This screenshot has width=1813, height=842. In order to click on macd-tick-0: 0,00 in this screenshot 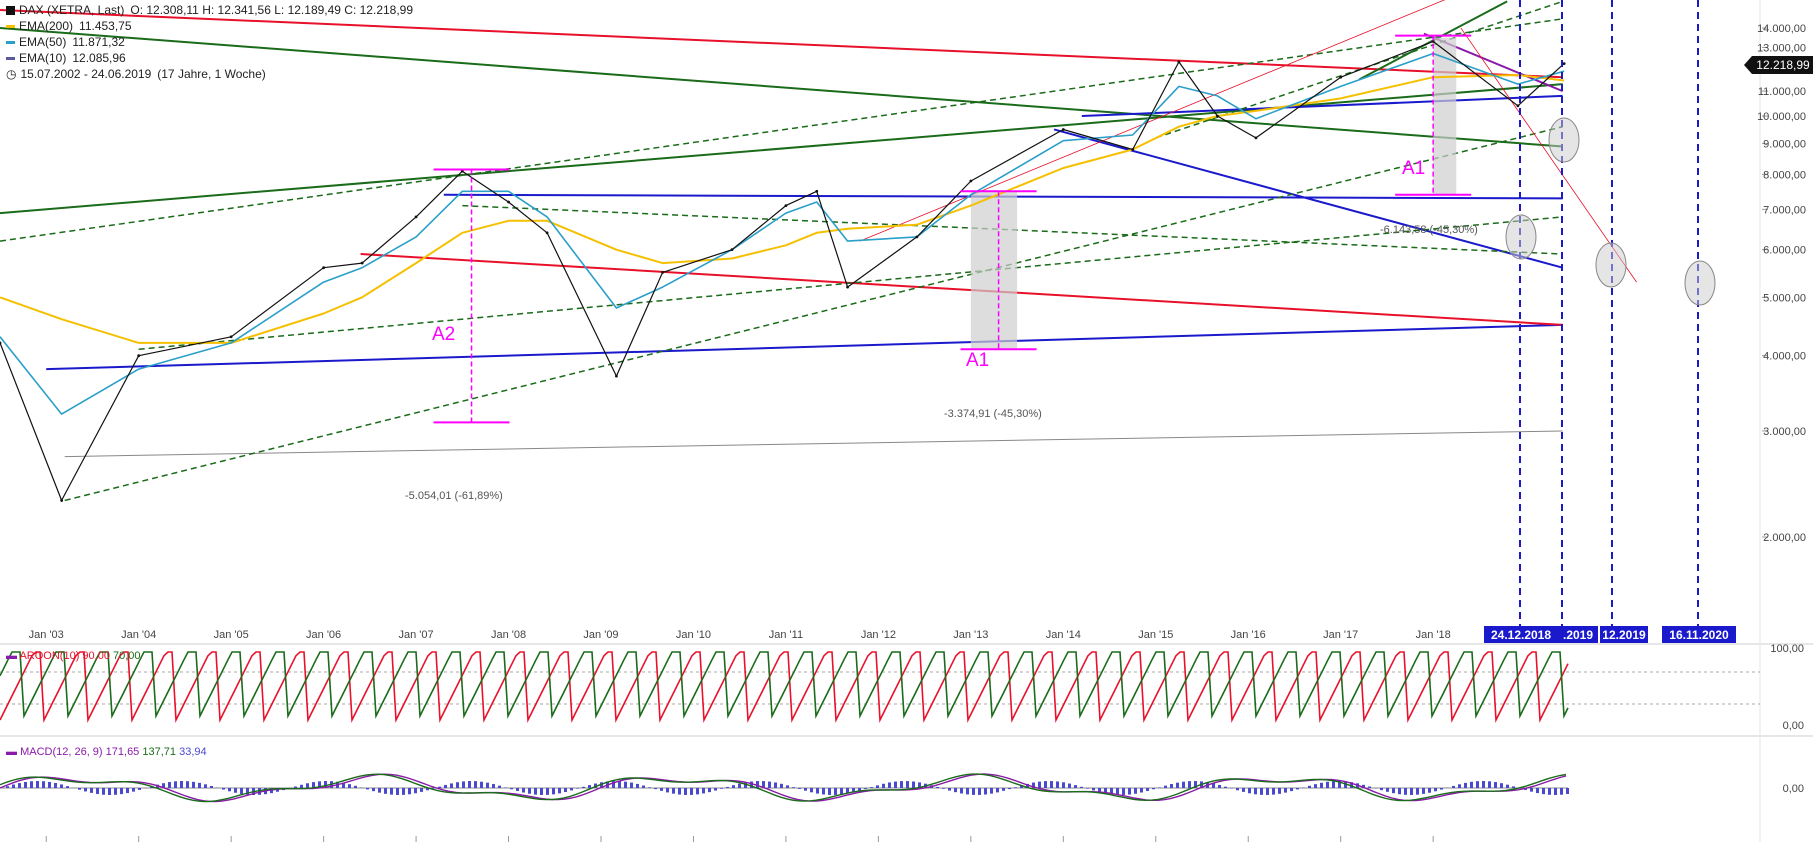, I will do `click(1793, 789)`.